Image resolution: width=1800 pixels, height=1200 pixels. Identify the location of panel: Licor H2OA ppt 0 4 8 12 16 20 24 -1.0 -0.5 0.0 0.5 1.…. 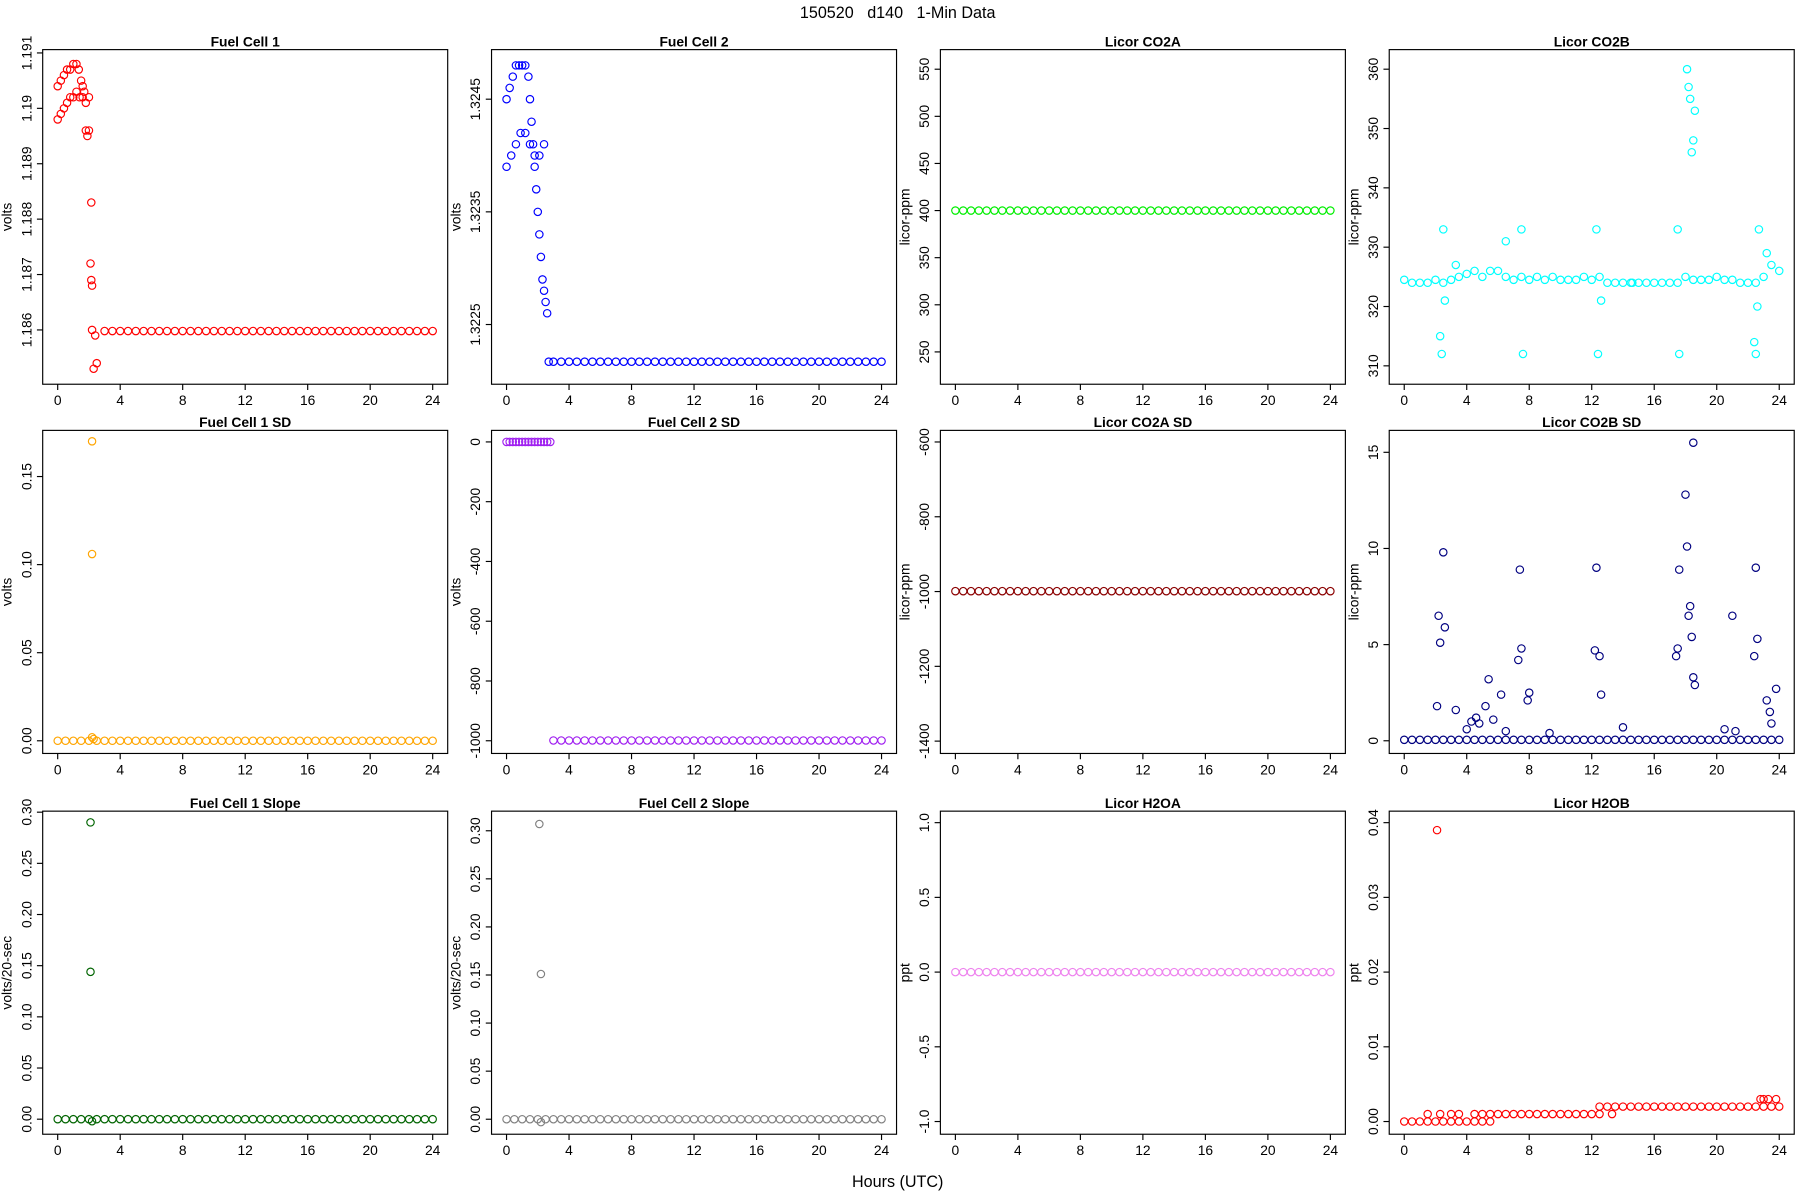
(1121, 976).